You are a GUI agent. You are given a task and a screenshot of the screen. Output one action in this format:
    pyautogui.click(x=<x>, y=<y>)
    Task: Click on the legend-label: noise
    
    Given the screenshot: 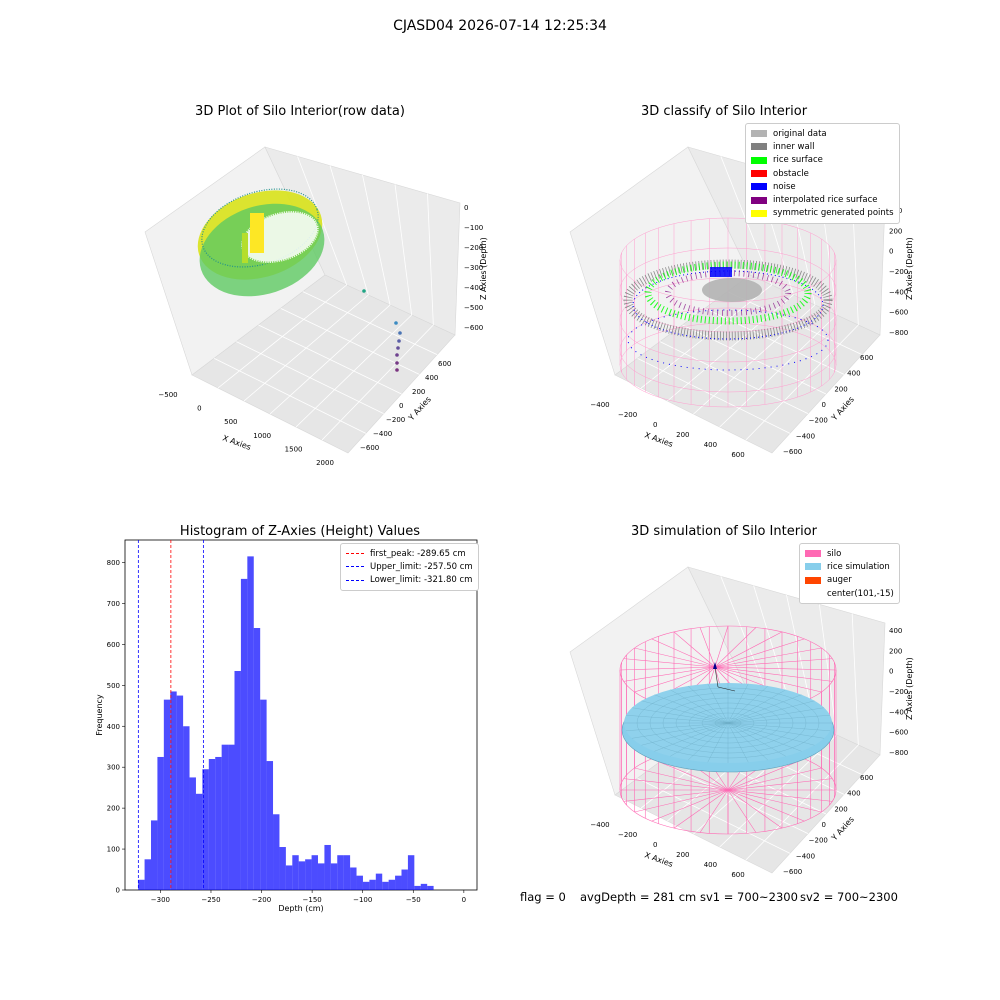 What is the action you would take?
    pyautogui.click(x=784, y=186)
    